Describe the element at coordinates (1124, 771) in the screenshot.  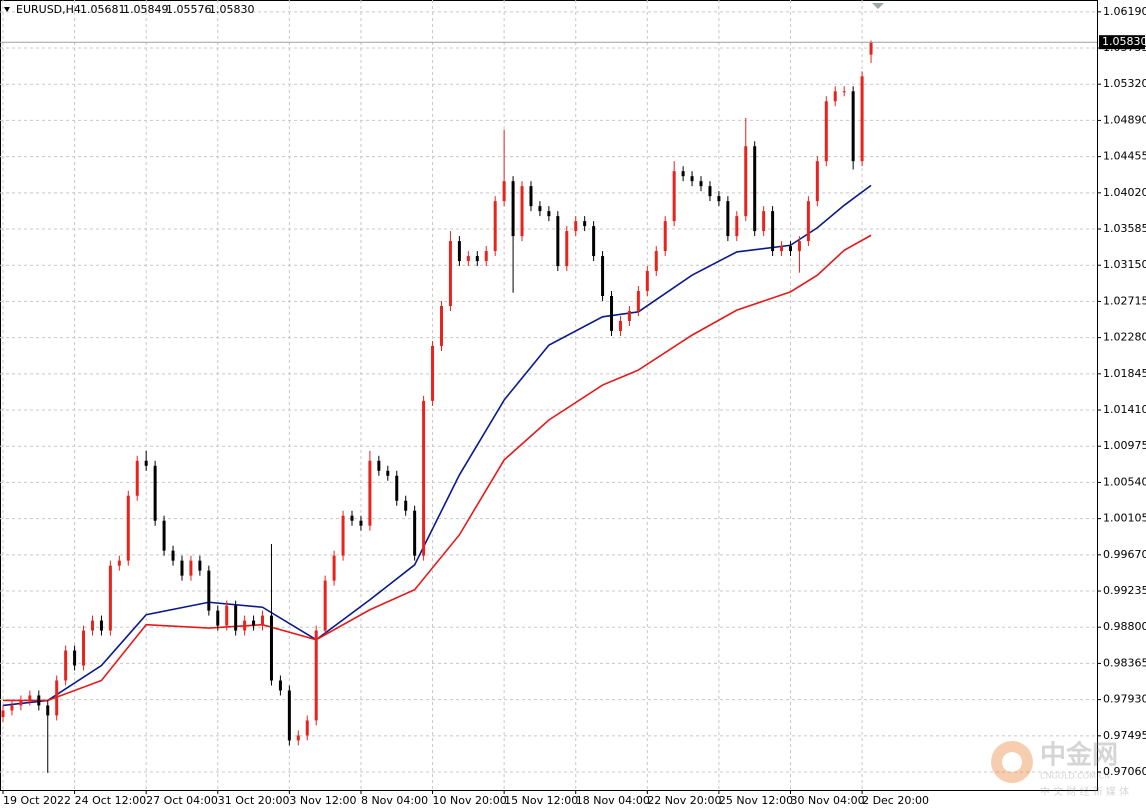
I see `y-tick-label: 0.97060` at that location.